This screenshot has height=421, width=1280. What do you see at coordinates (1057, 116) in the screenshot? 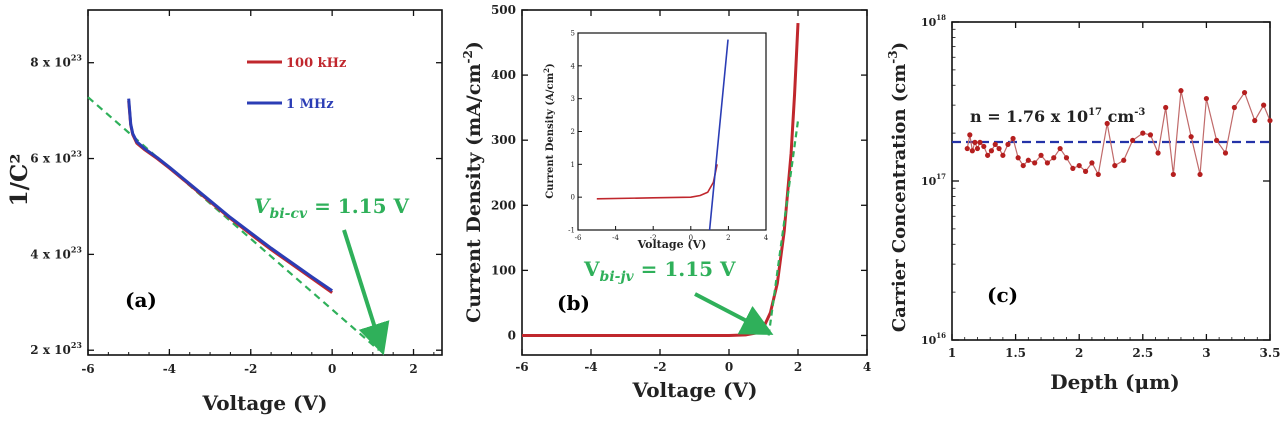
I see `carrier-reference-label: n = 1.76 x 1017 cm-3` at bounding box center [1057, 116].